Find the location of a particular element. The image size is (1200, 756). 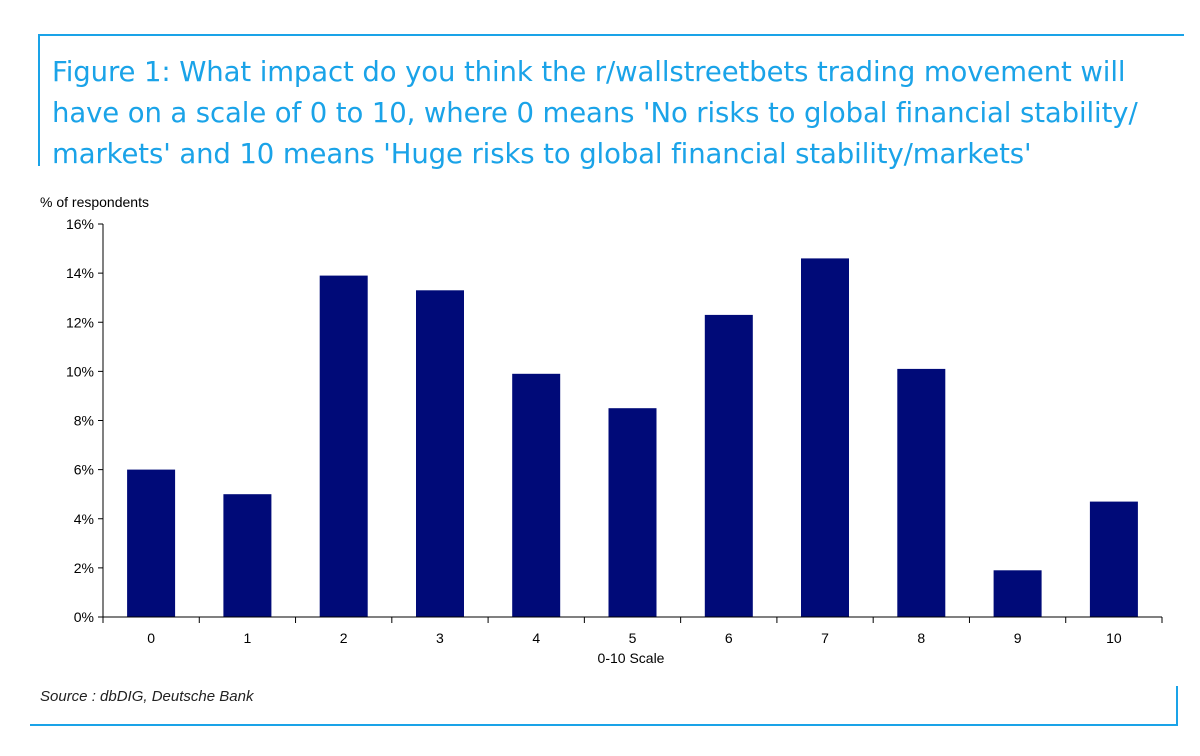

y-tick-label: 4% is located at coordinates (84, 519).